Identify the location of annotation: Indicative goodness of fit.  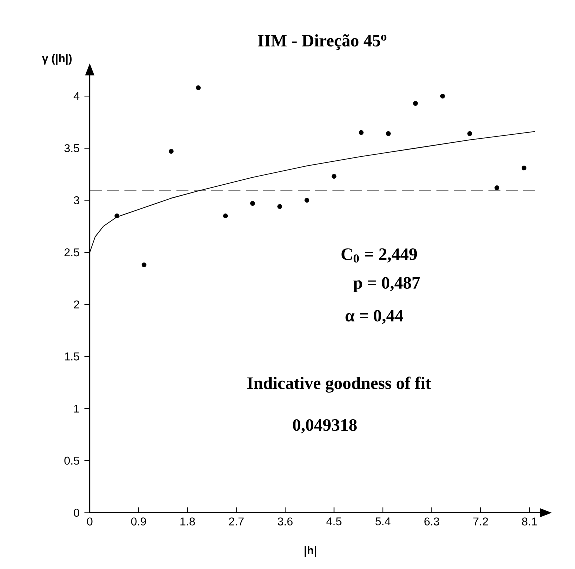
(340, 384).